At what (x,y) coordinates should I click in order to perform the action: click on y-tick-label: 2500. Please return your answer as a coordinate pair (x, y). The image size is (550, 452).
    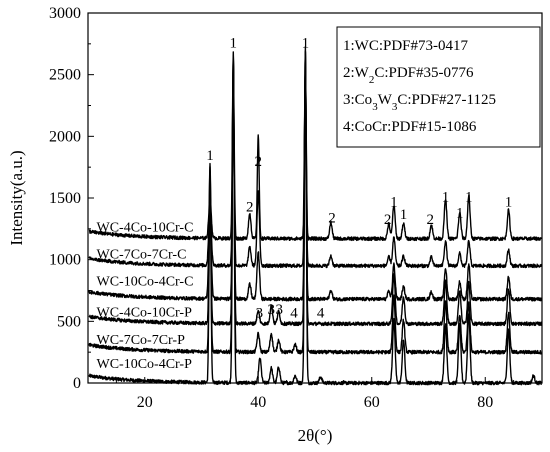
    Looking at the image, I should click on (65, 75).